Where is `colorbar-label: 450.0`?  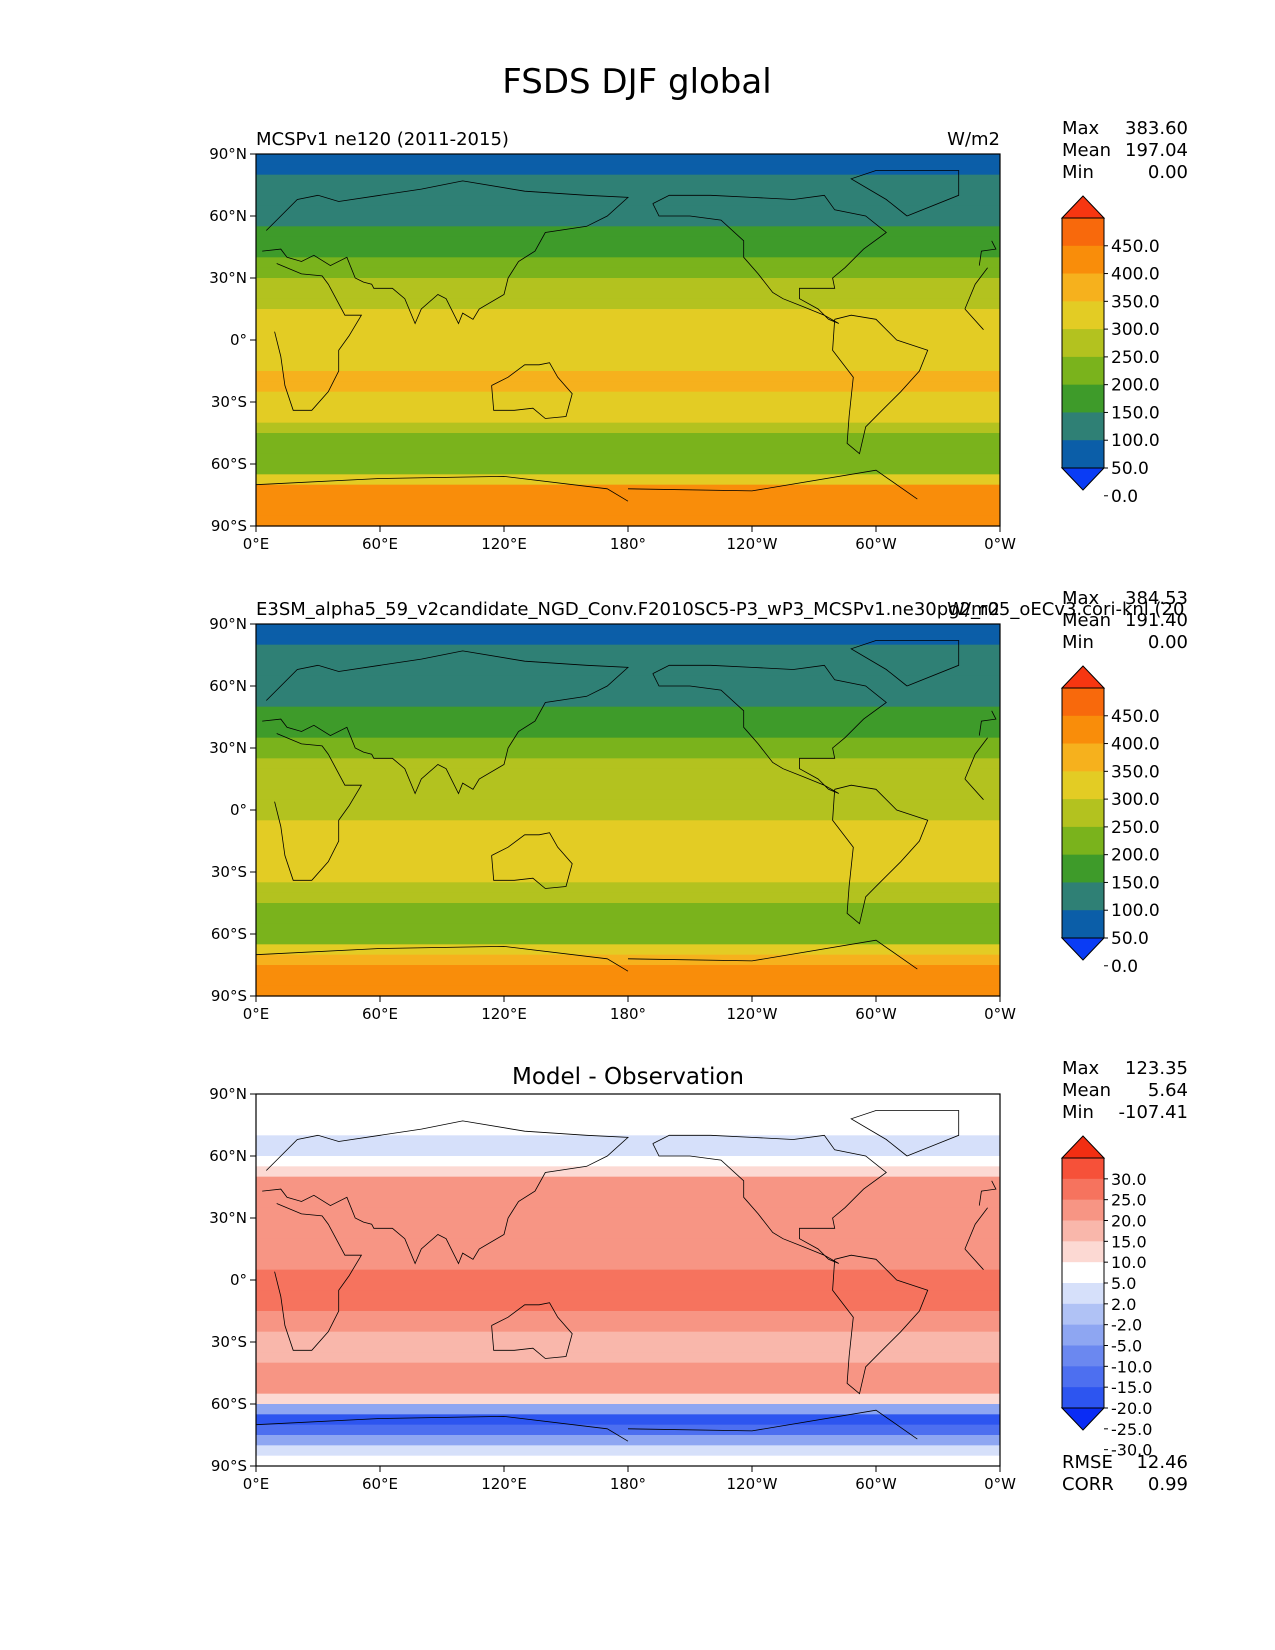 colorbar-label: 450.0 is located at coordinates (1135, 717).